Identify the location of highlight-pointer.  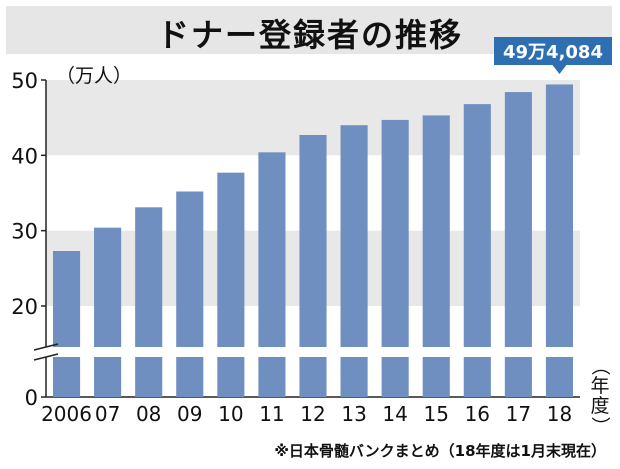
(559, 69).